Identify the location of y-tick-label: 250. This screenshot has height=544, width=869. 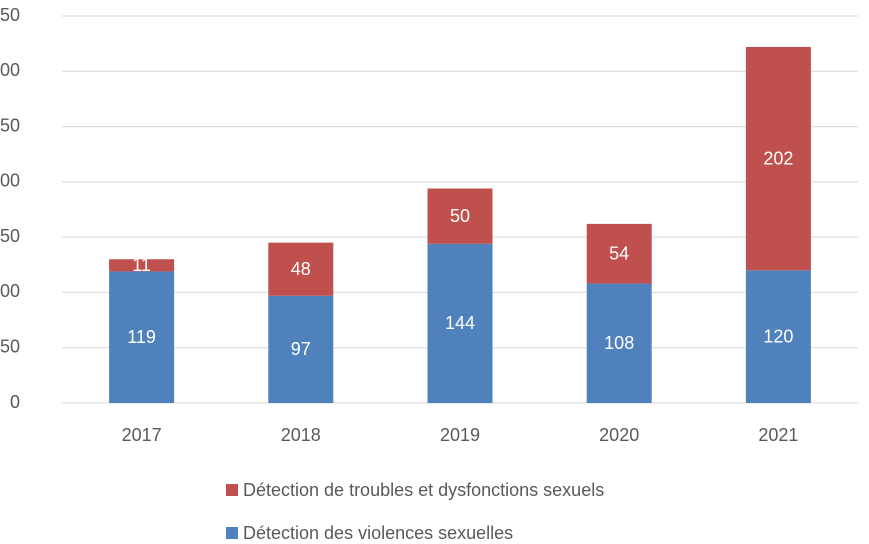
(10, 125).